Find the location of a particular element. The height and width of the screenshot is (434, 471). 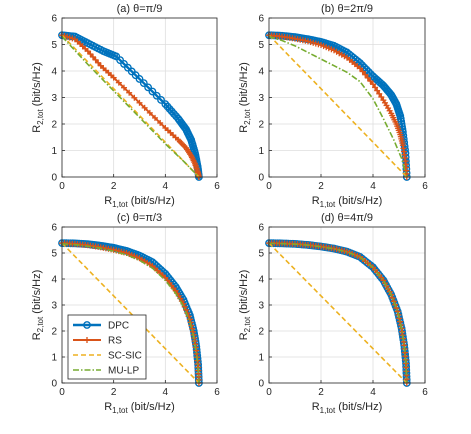

legend-label-mu-lp: MU-LP is located at coordinates (123, 371).